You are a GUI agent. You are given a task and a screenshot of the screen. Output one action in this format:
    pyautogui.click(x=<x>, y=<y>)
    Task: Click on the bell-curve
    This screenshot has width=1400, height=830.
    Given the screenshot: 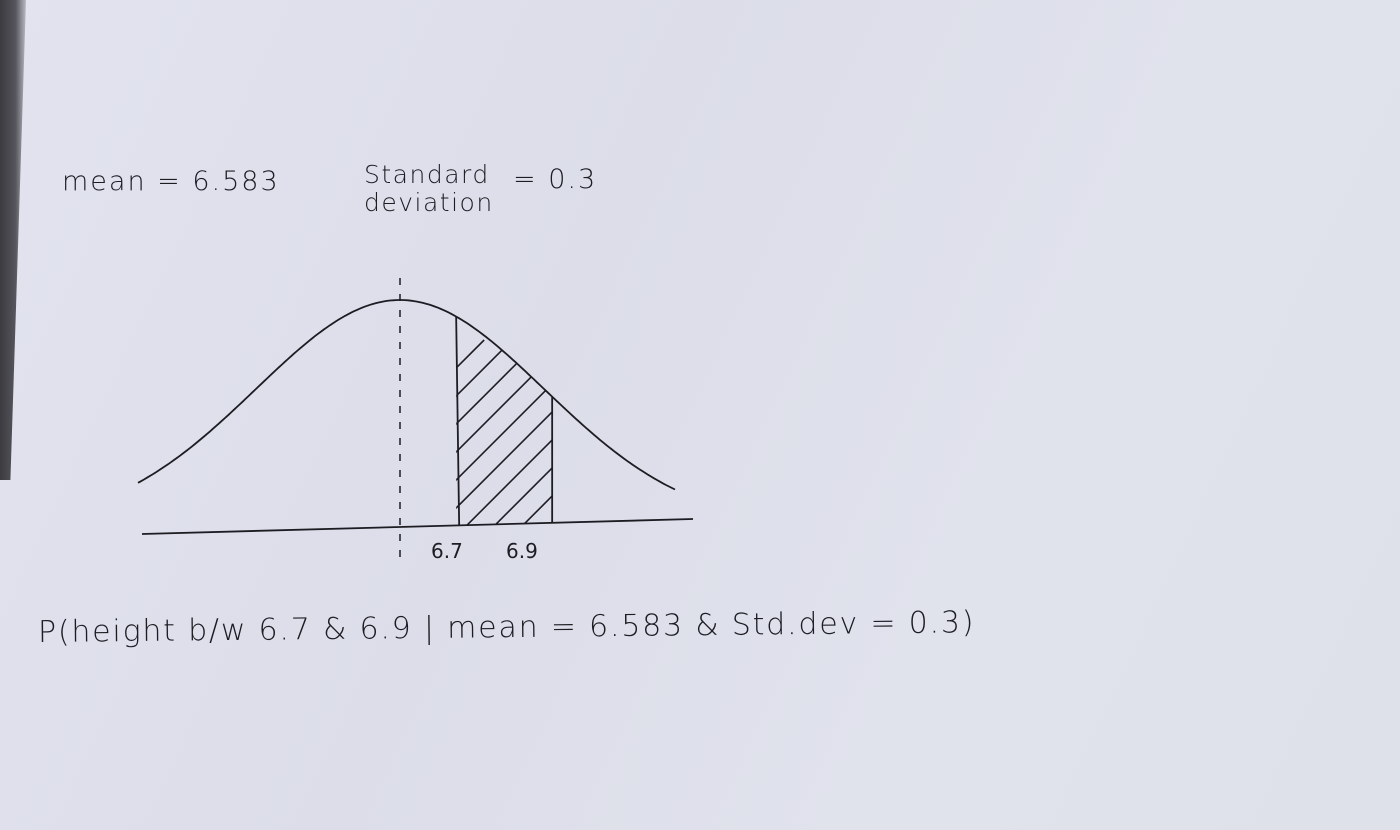 What is the action you would take?
    pyautogui.click(x=406, y=395)
    